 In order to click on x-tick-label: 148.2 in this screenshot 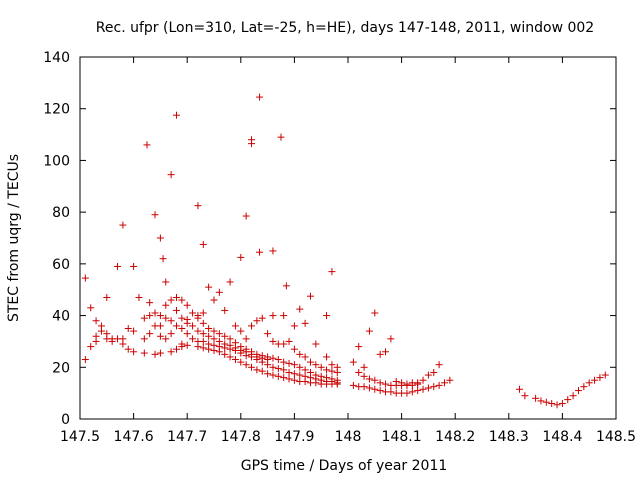, I will do `click(455, 437)`.